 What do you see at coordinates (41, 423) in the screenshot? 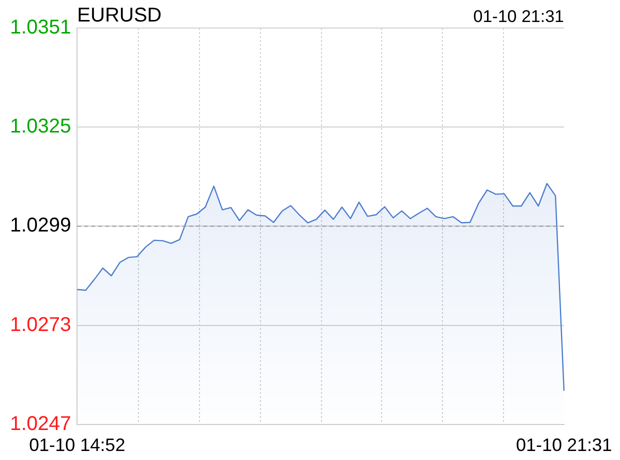
I see `y-tick-label: 1.0247` at bounding box center [41, 423].